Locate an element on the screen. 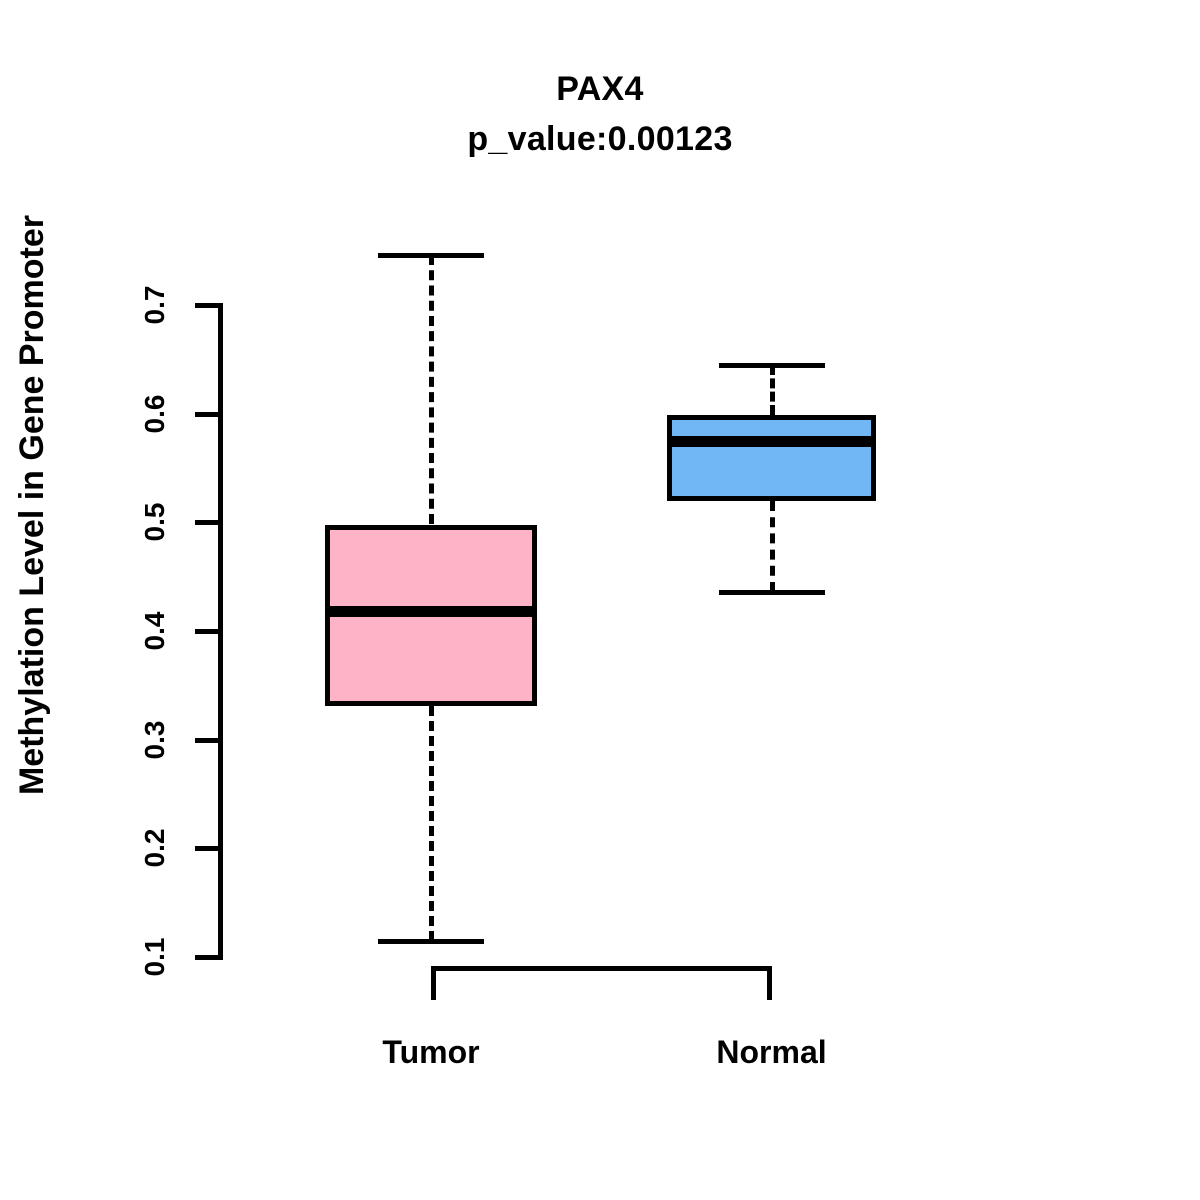  whisker-cap-lower-normal is located at coordinates (771, 592).